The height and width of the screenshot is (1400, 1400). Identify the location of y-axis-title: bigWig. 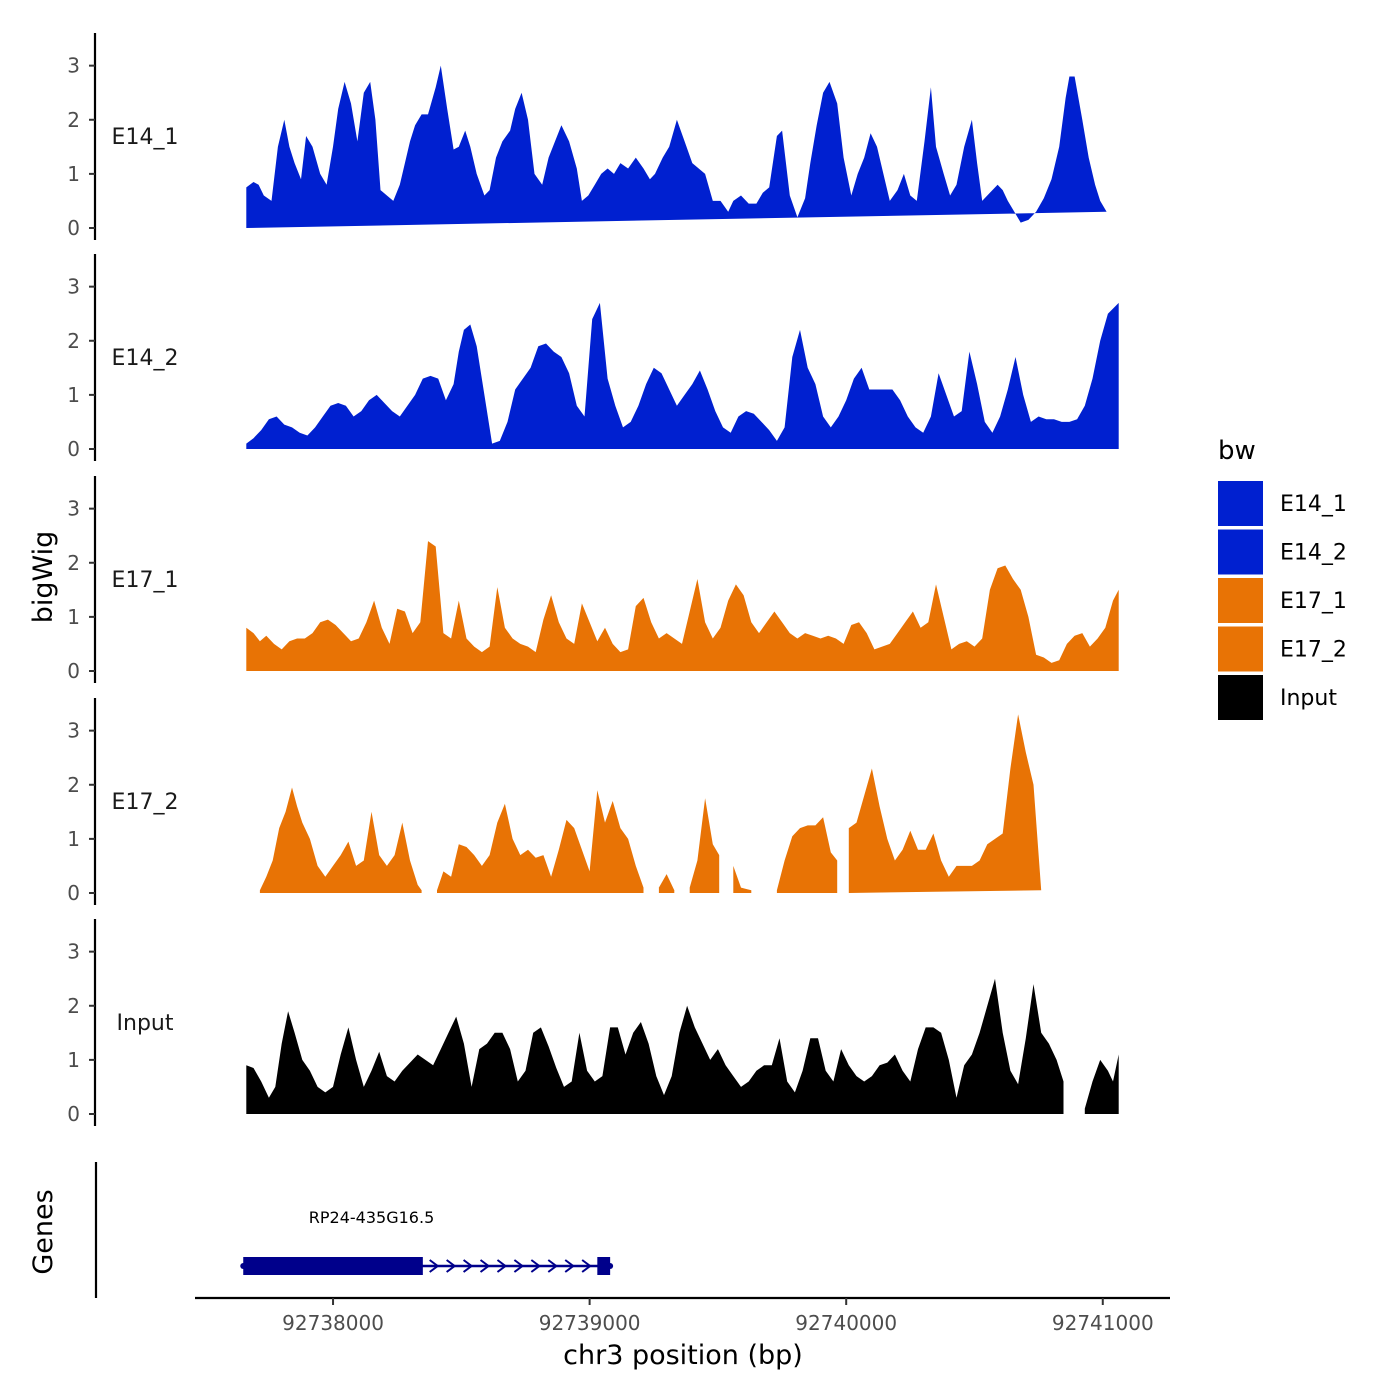
(43, 577).